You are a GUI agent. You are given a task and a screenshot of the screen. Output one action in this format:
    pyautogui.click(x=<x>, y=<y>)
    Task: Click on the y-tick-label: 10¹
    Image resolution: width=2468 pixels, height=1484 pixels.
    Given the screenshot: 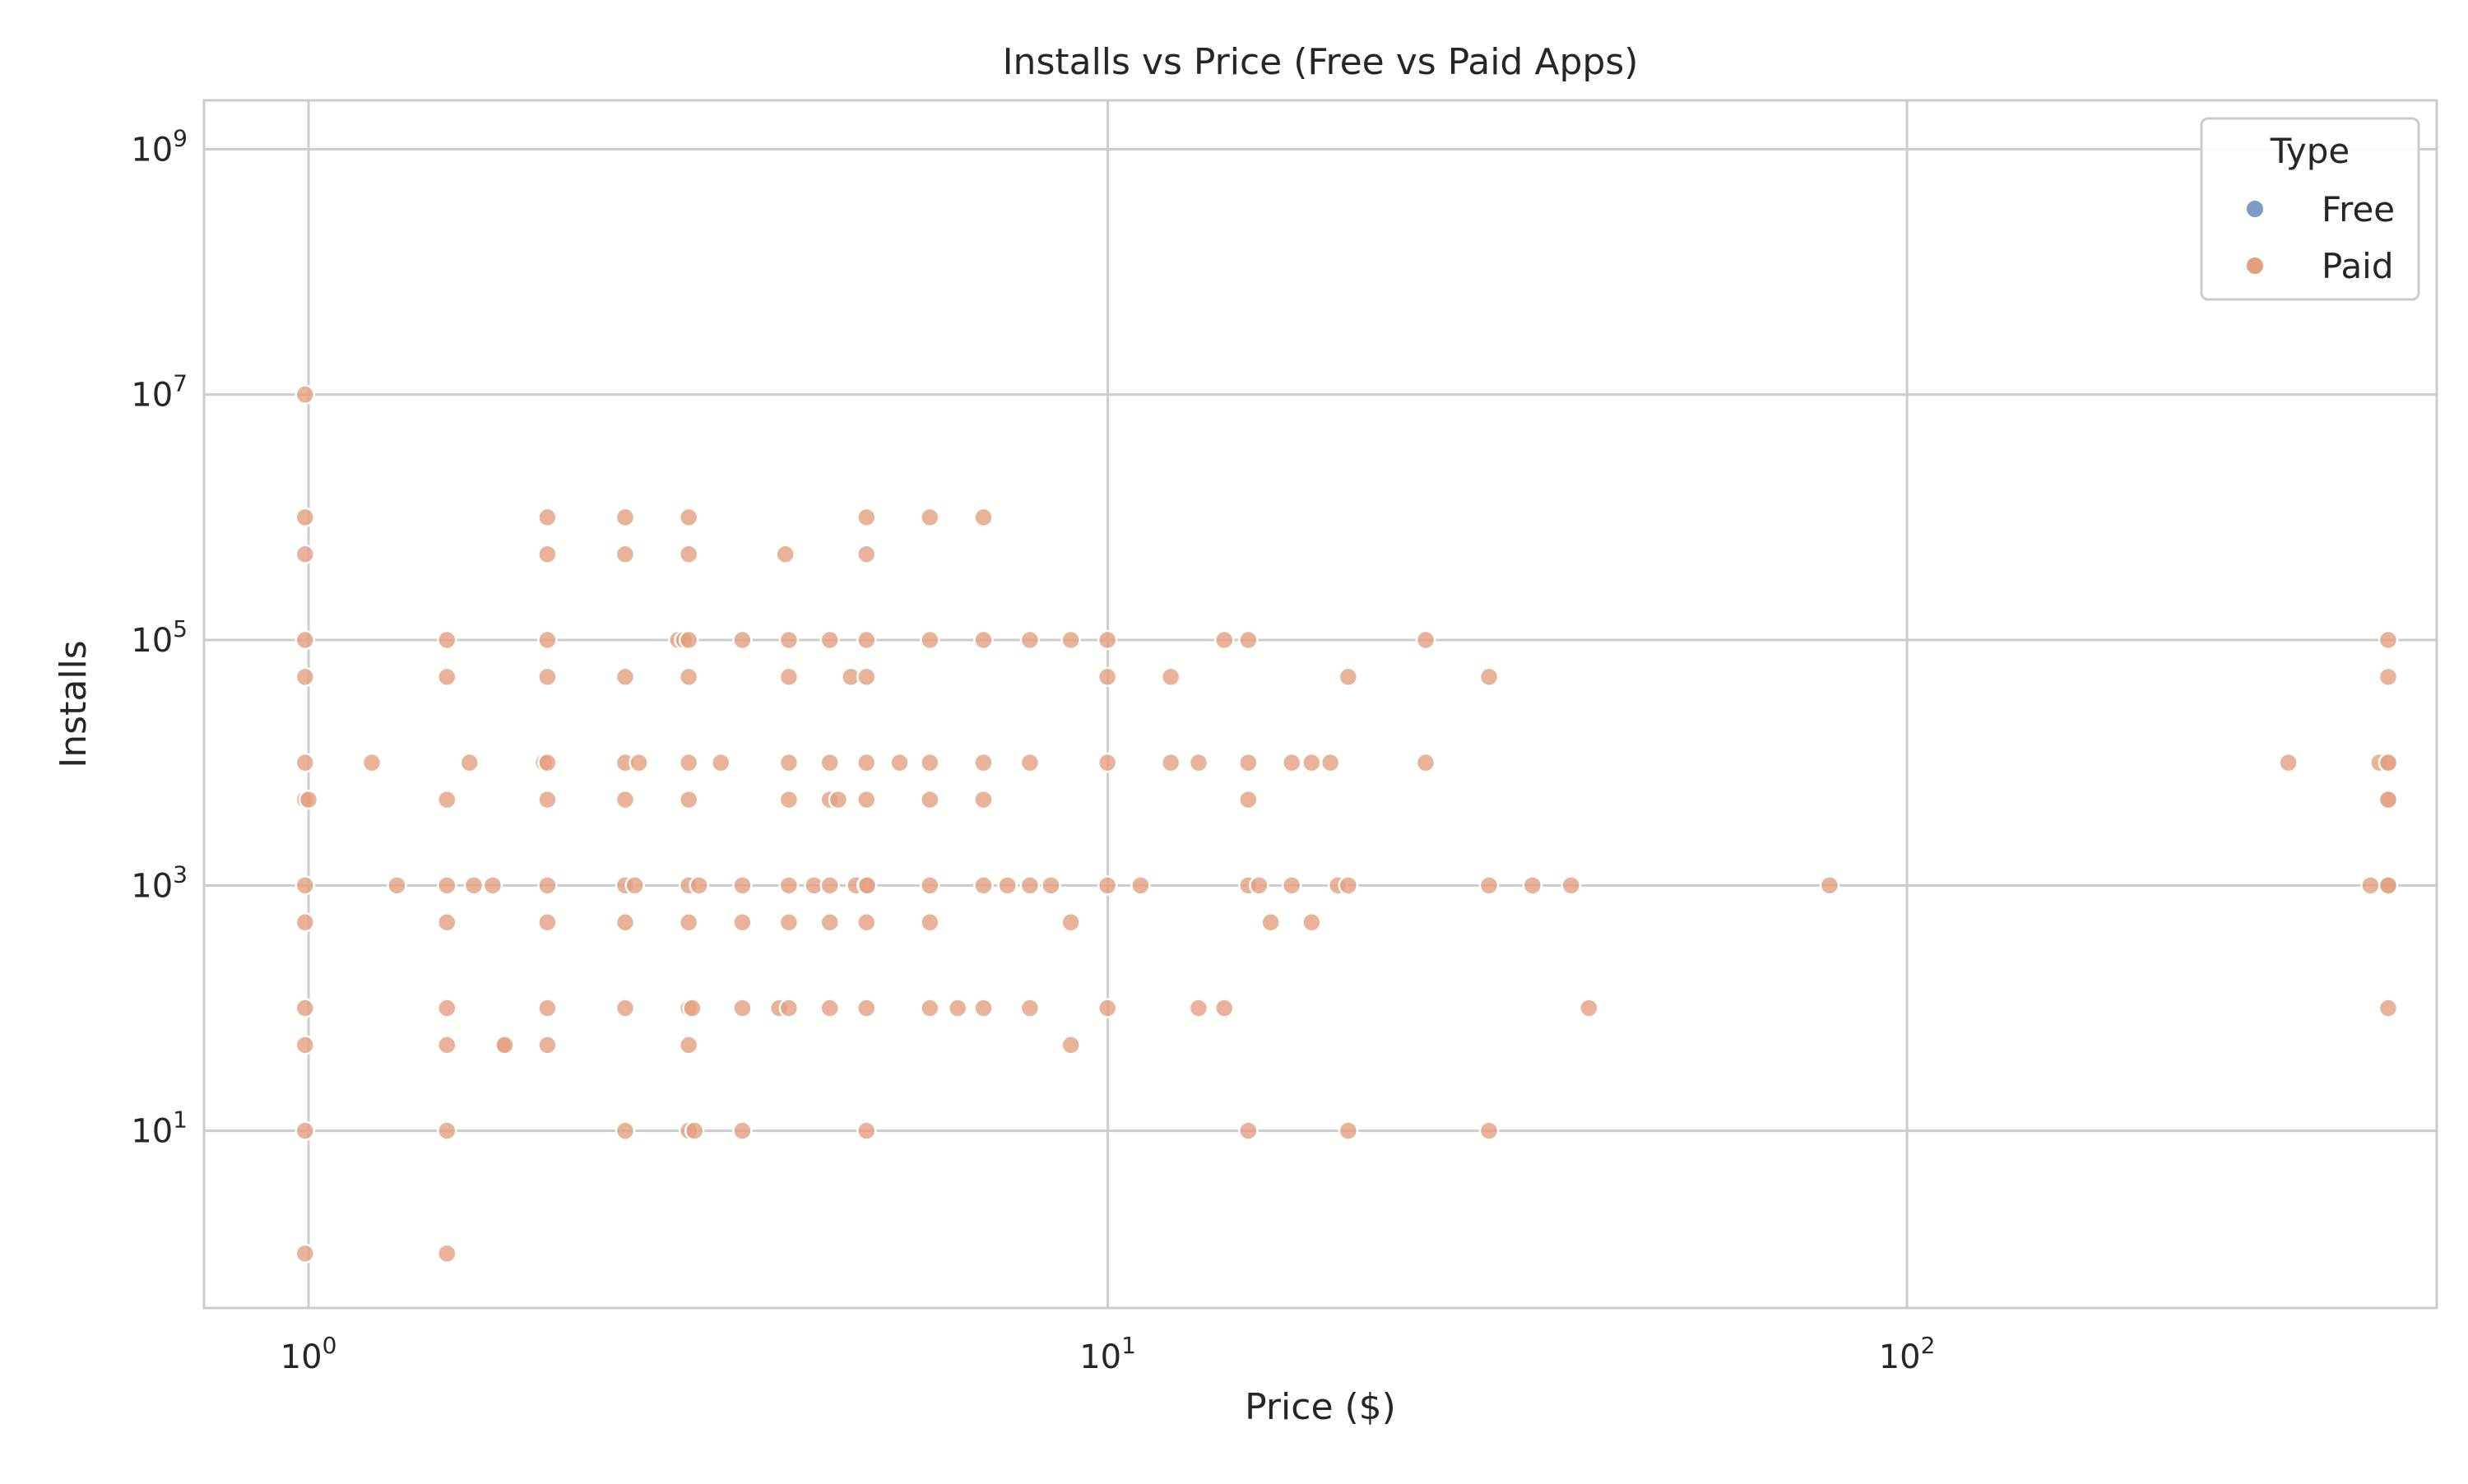 What is the action you would take?
    pyautogui.click(x=159, y=1128)
    